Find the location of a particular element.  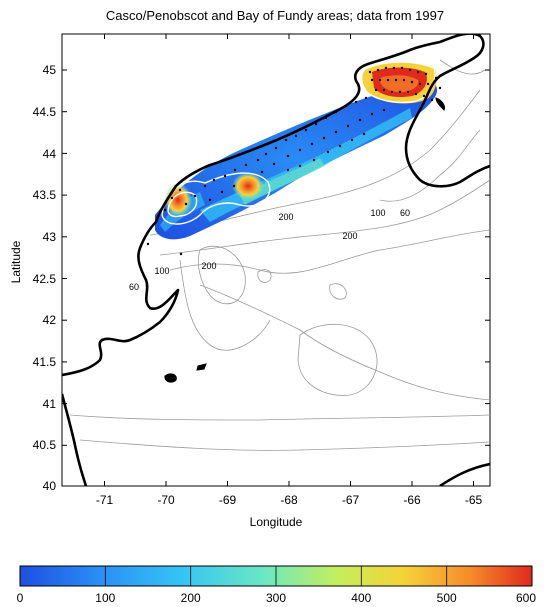

colorbar-tick-label: 100 is located at coordinates (105, 598).